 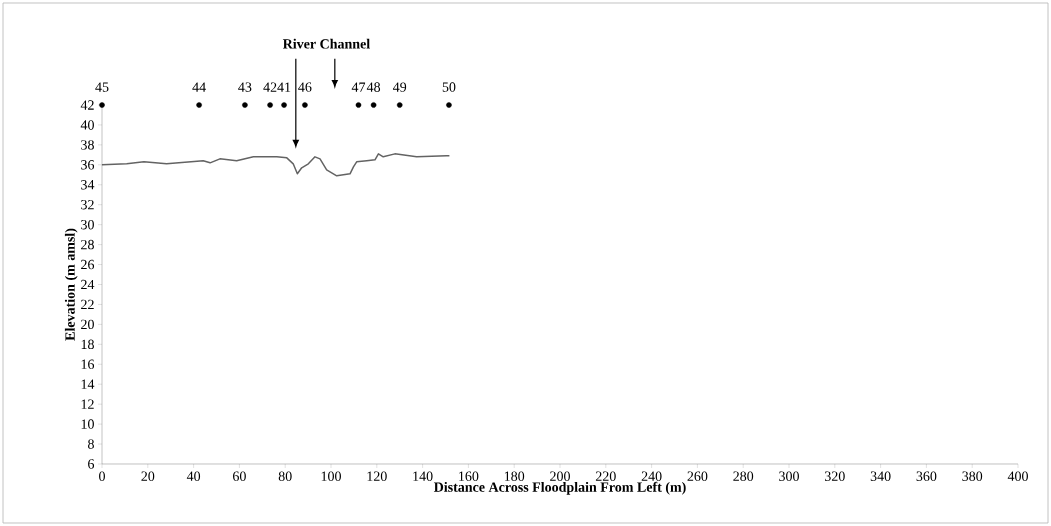 What do you see at coordinates (87, 324) in the screenshot?
I see `y-tick-label: 20` at bounding box center [87, 324].